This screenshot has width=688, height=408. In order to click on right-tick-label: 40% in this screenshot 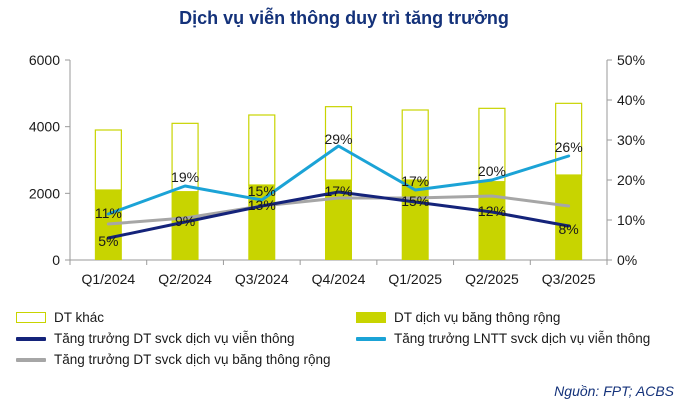, I will do `click(631, 100)`.